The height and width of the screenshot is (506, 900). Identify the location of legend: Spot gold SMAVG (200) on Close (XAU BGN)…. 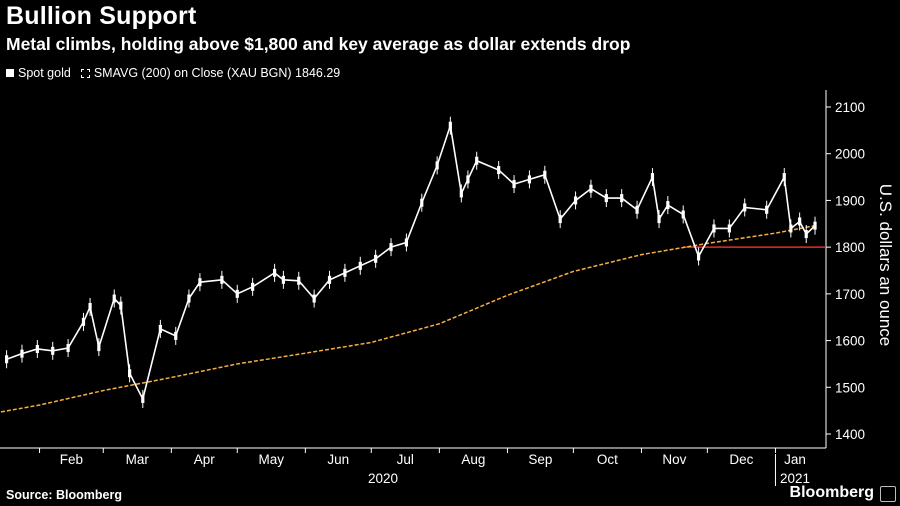
(173, 73).